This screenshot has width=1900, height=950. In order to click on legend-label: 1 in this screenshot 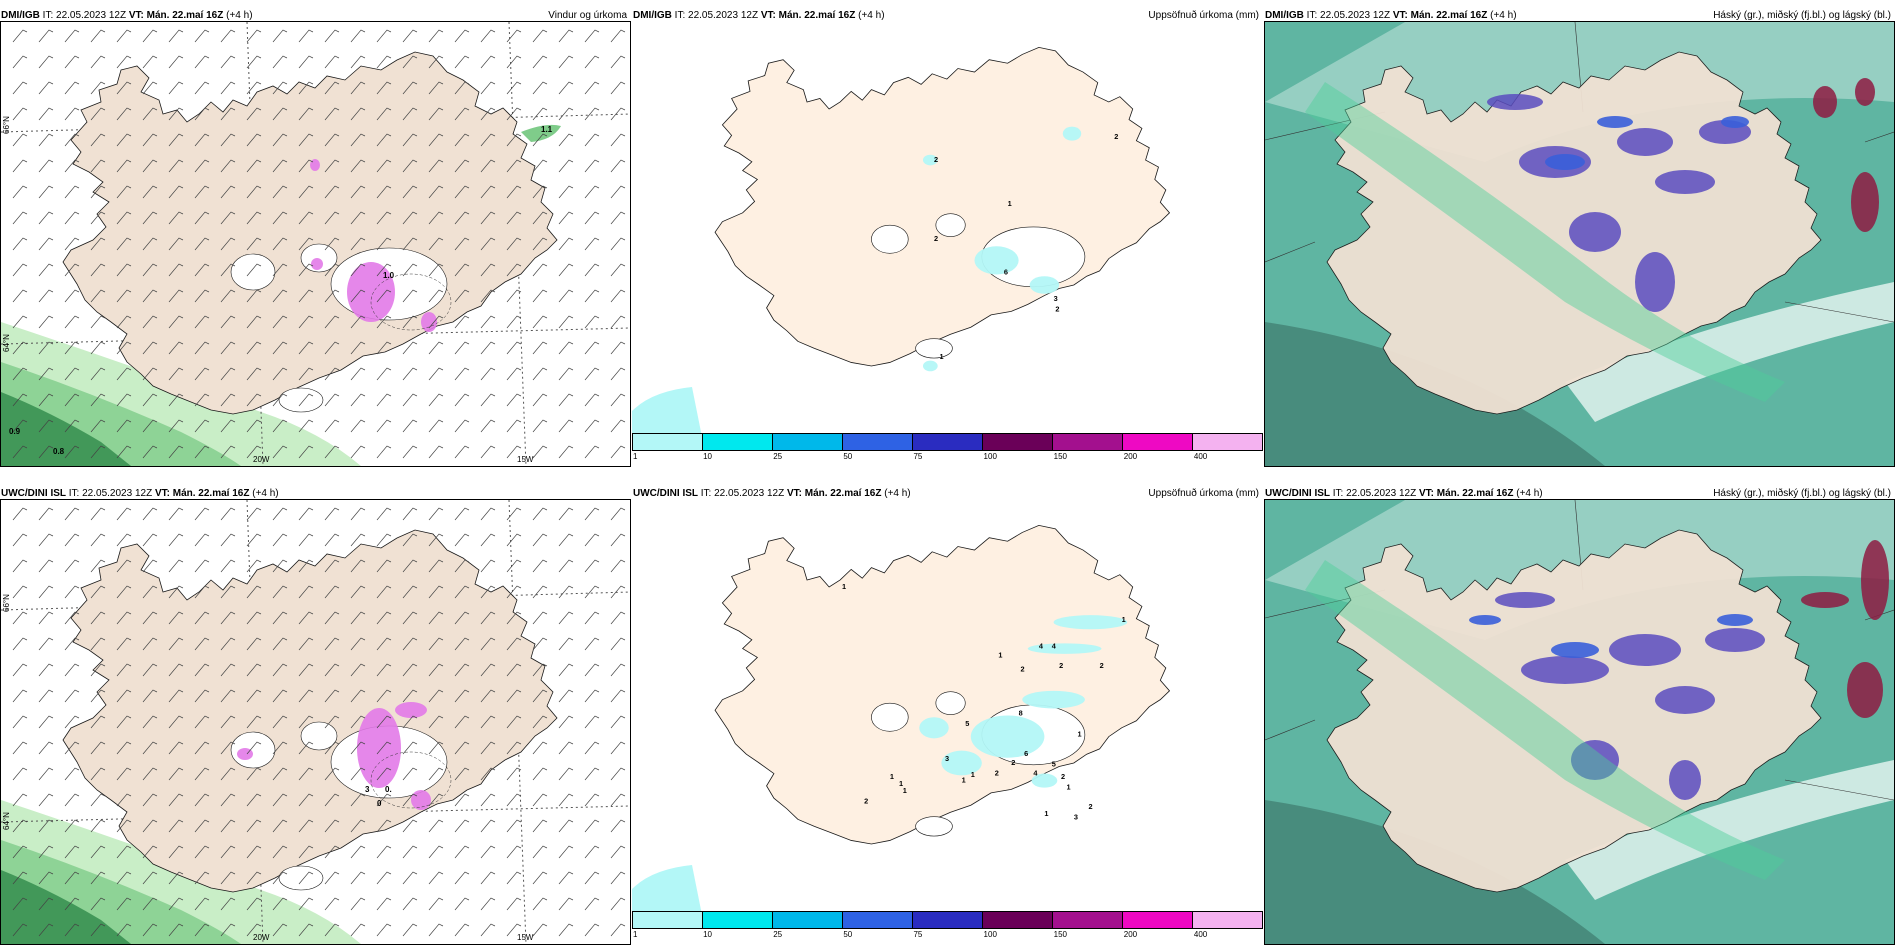, I will do `click(635, 456)`.